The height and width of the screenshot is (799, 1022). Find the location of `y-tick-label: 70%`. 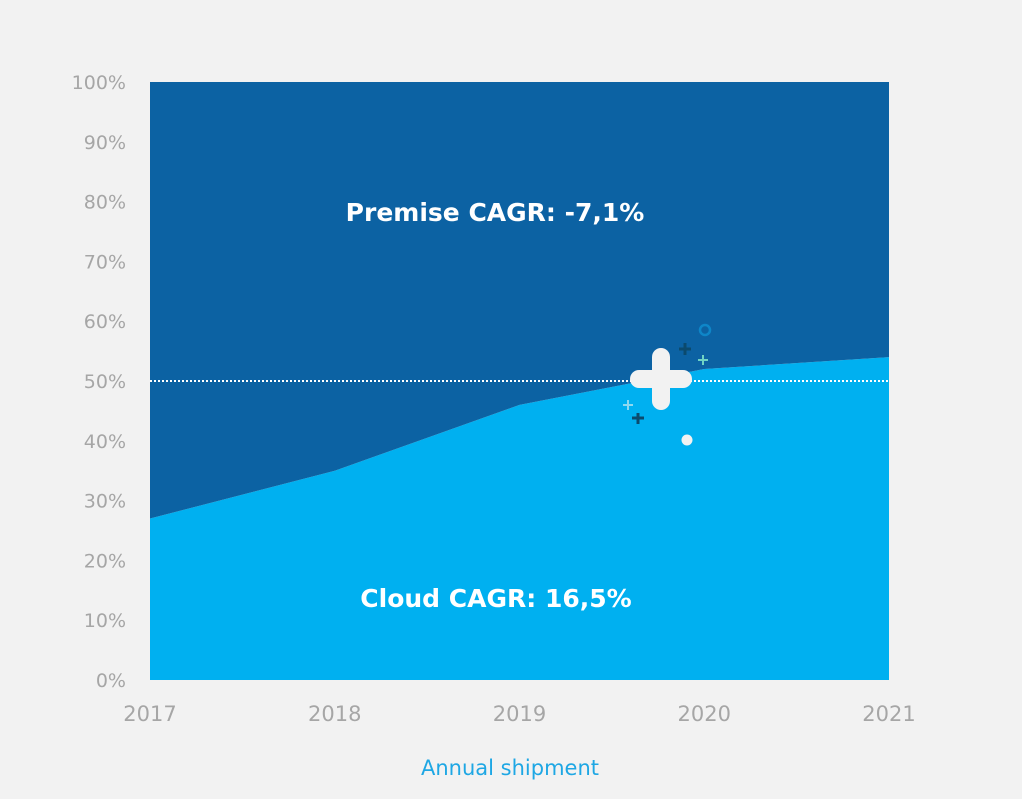

y-tick-label: 70% is located at coordinates (105, 262).